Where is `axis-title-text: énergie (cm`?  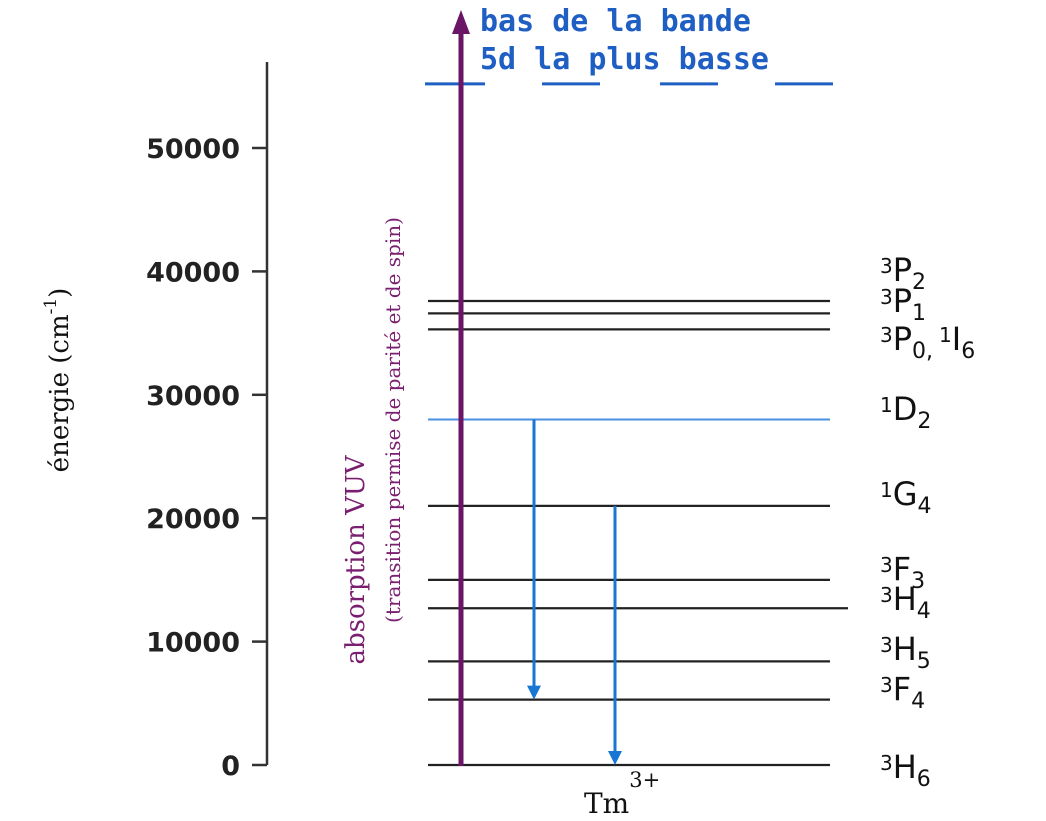
axis-title-text: énergie (cm is located at coordinates (60, 393).